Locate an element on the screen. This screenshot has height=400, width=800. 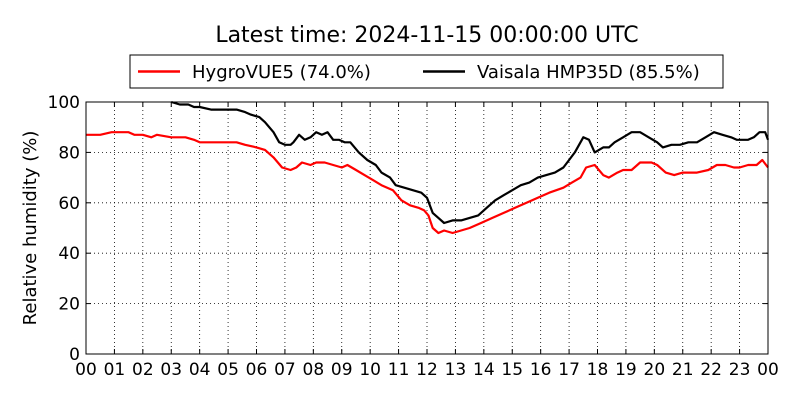
y-tick-label: 20 is located at coordinates (69, 305).